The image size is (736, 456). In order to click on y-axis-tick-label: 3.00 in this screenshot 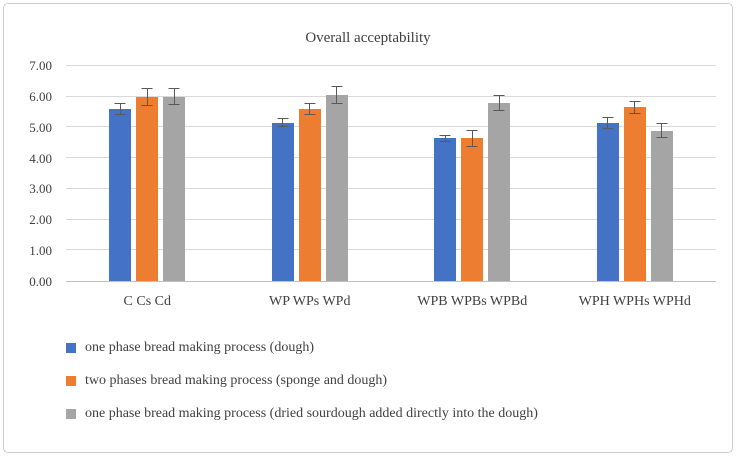, I will do `click(40, 189)`.